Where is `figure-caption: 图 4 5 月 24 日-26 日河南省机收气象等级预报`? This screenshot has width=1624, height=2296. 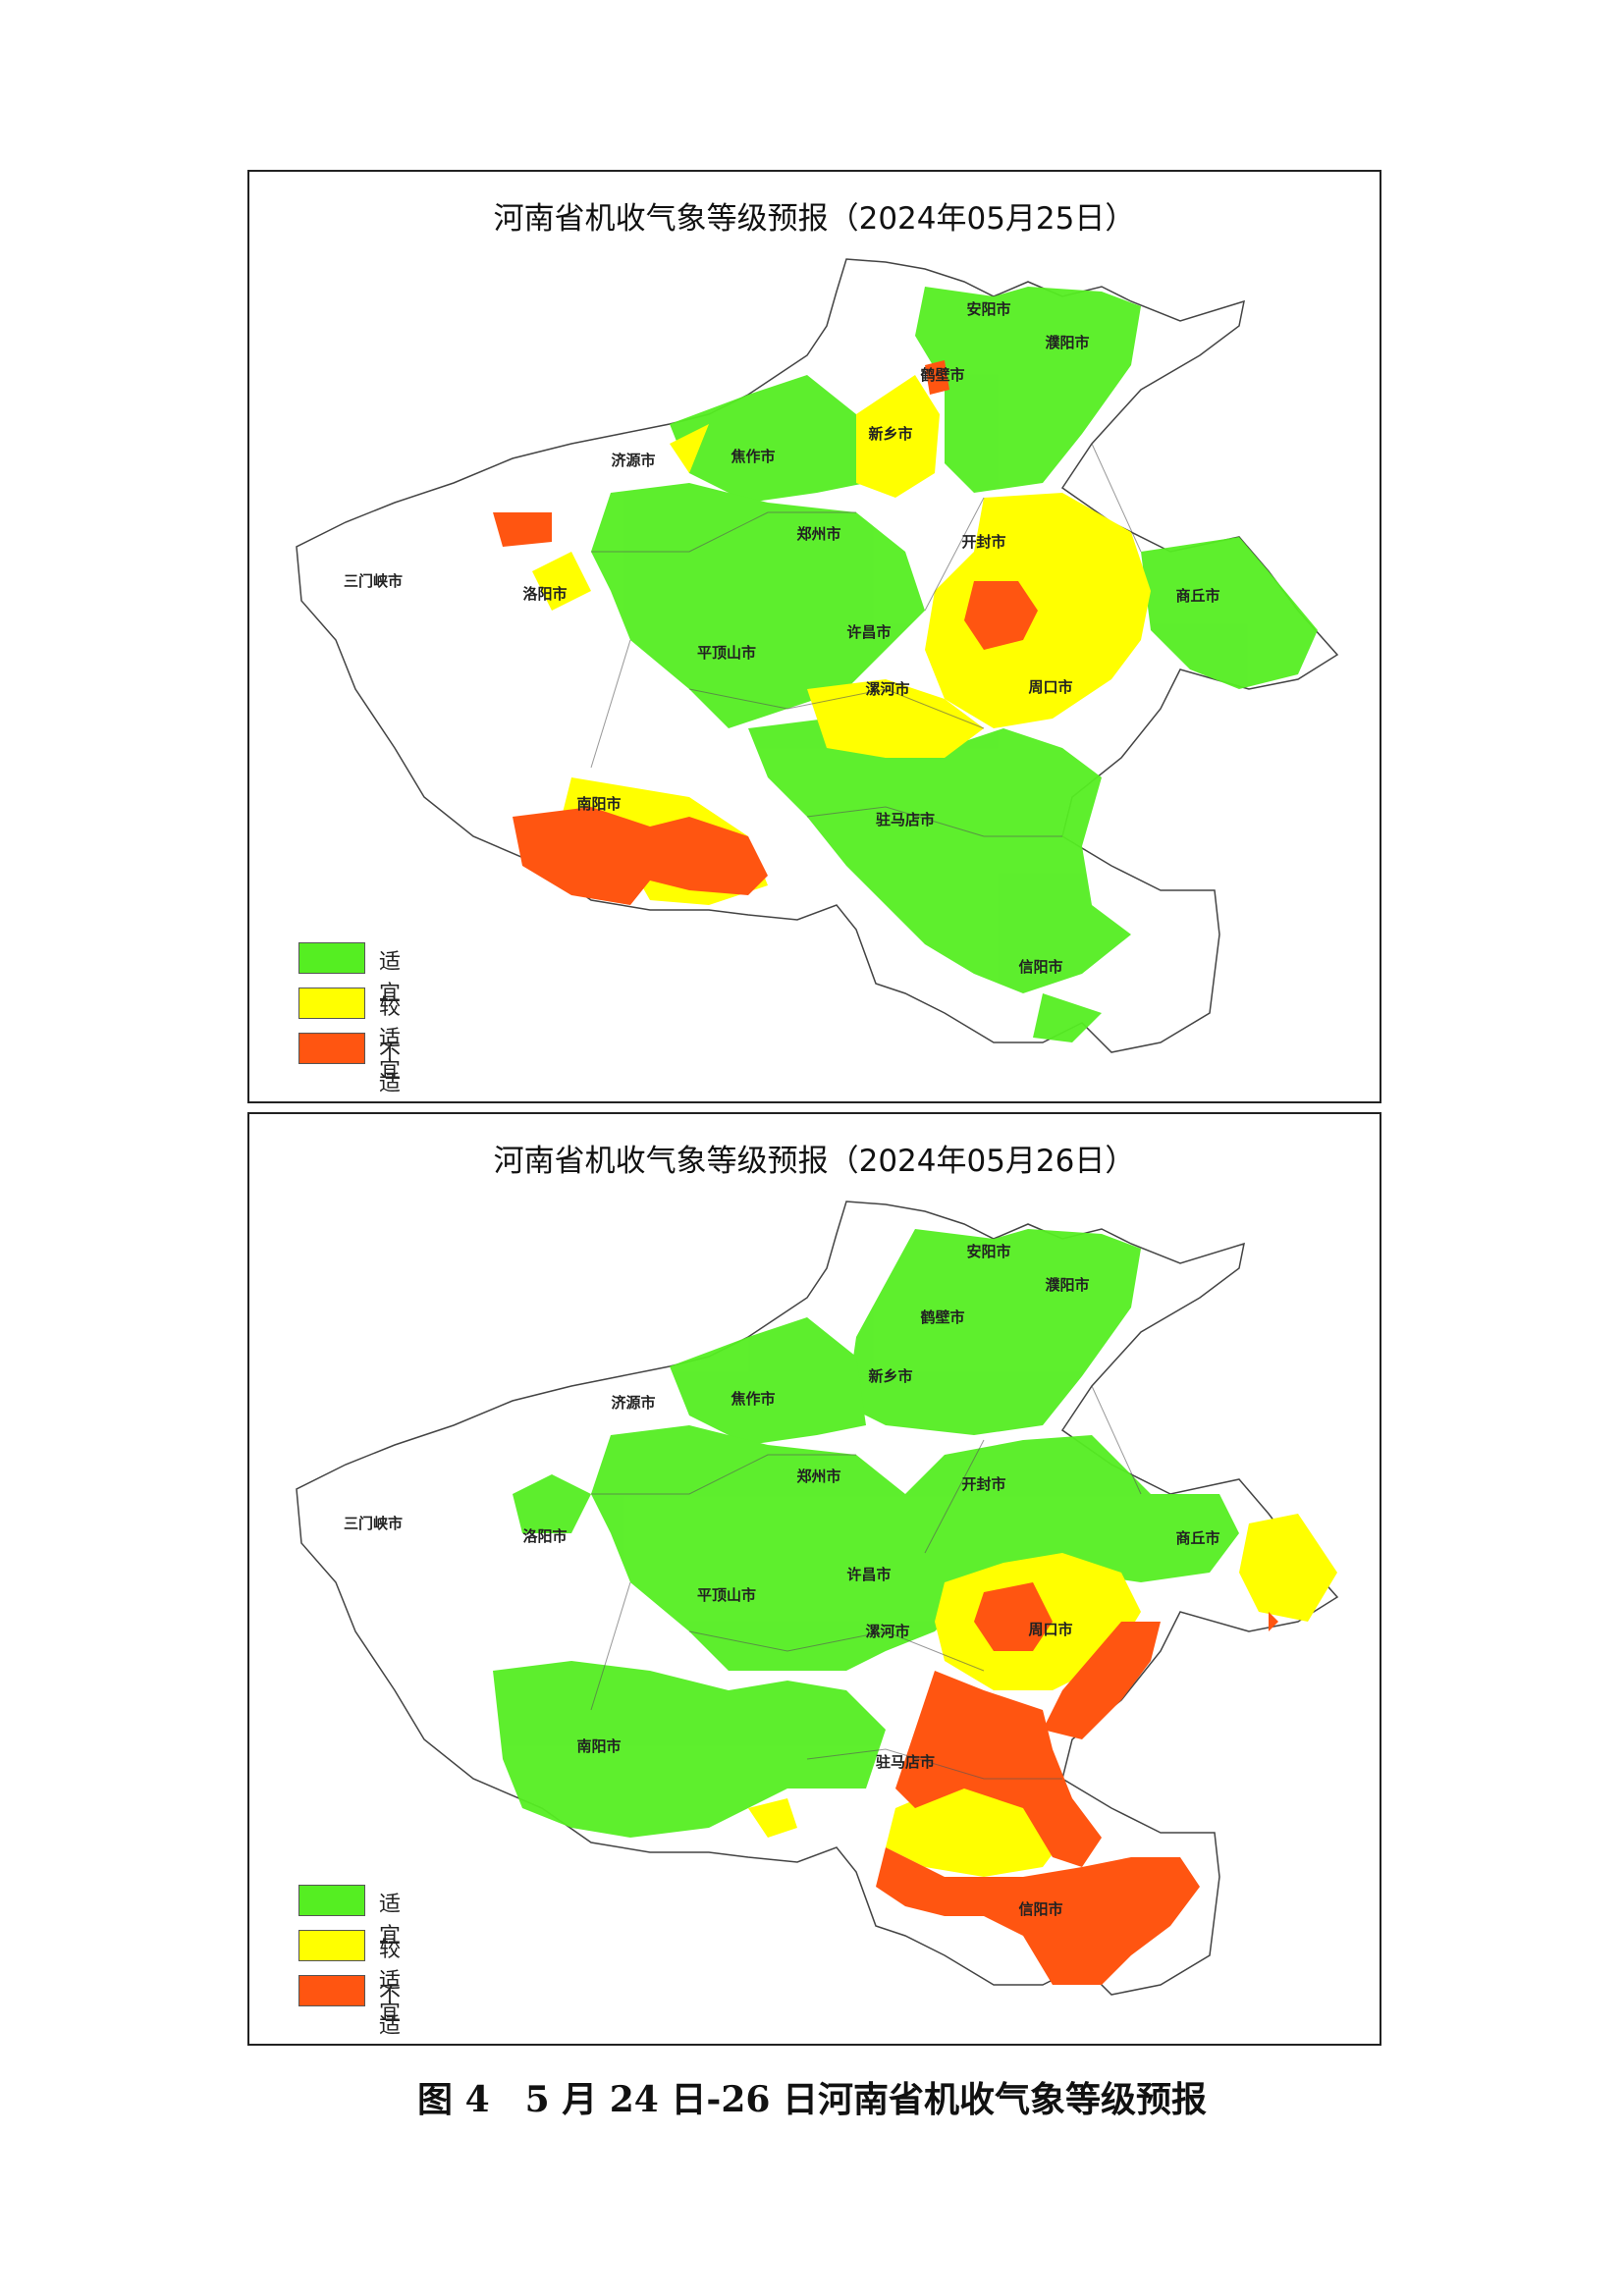
figure-caption: 图 4 5 月 24 日-26 日河南省机收气象等级预报 is located at coordinates (812, 2099).